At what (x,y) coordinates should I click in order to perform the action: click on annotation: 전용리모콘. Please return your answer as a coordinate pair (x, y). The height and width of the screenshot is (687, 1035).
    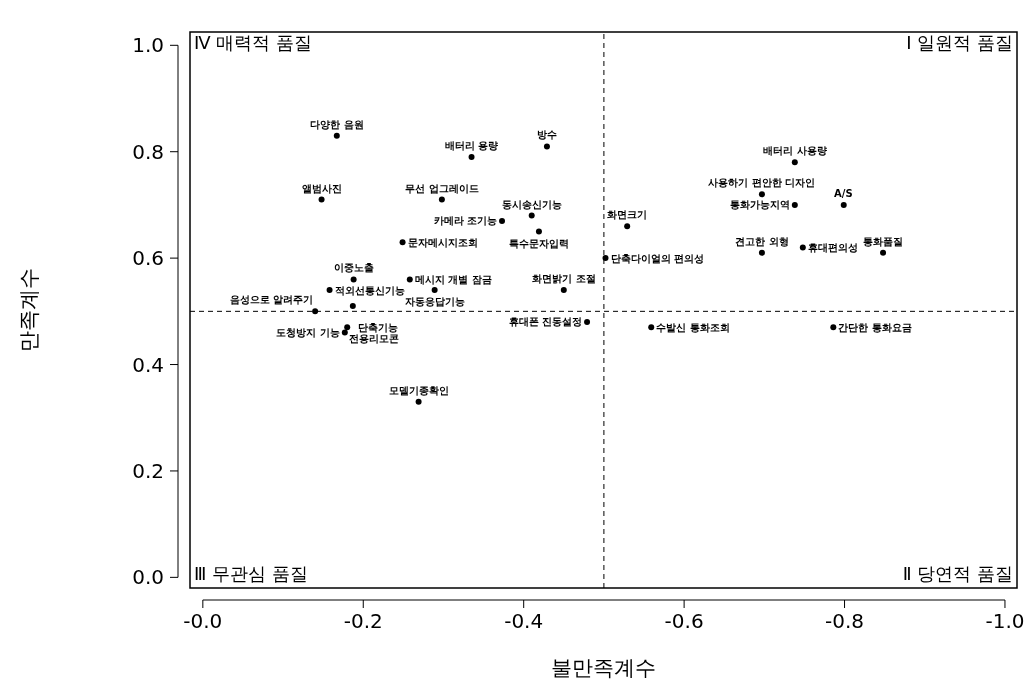
    Looking at the image, I should click on (374, 339).